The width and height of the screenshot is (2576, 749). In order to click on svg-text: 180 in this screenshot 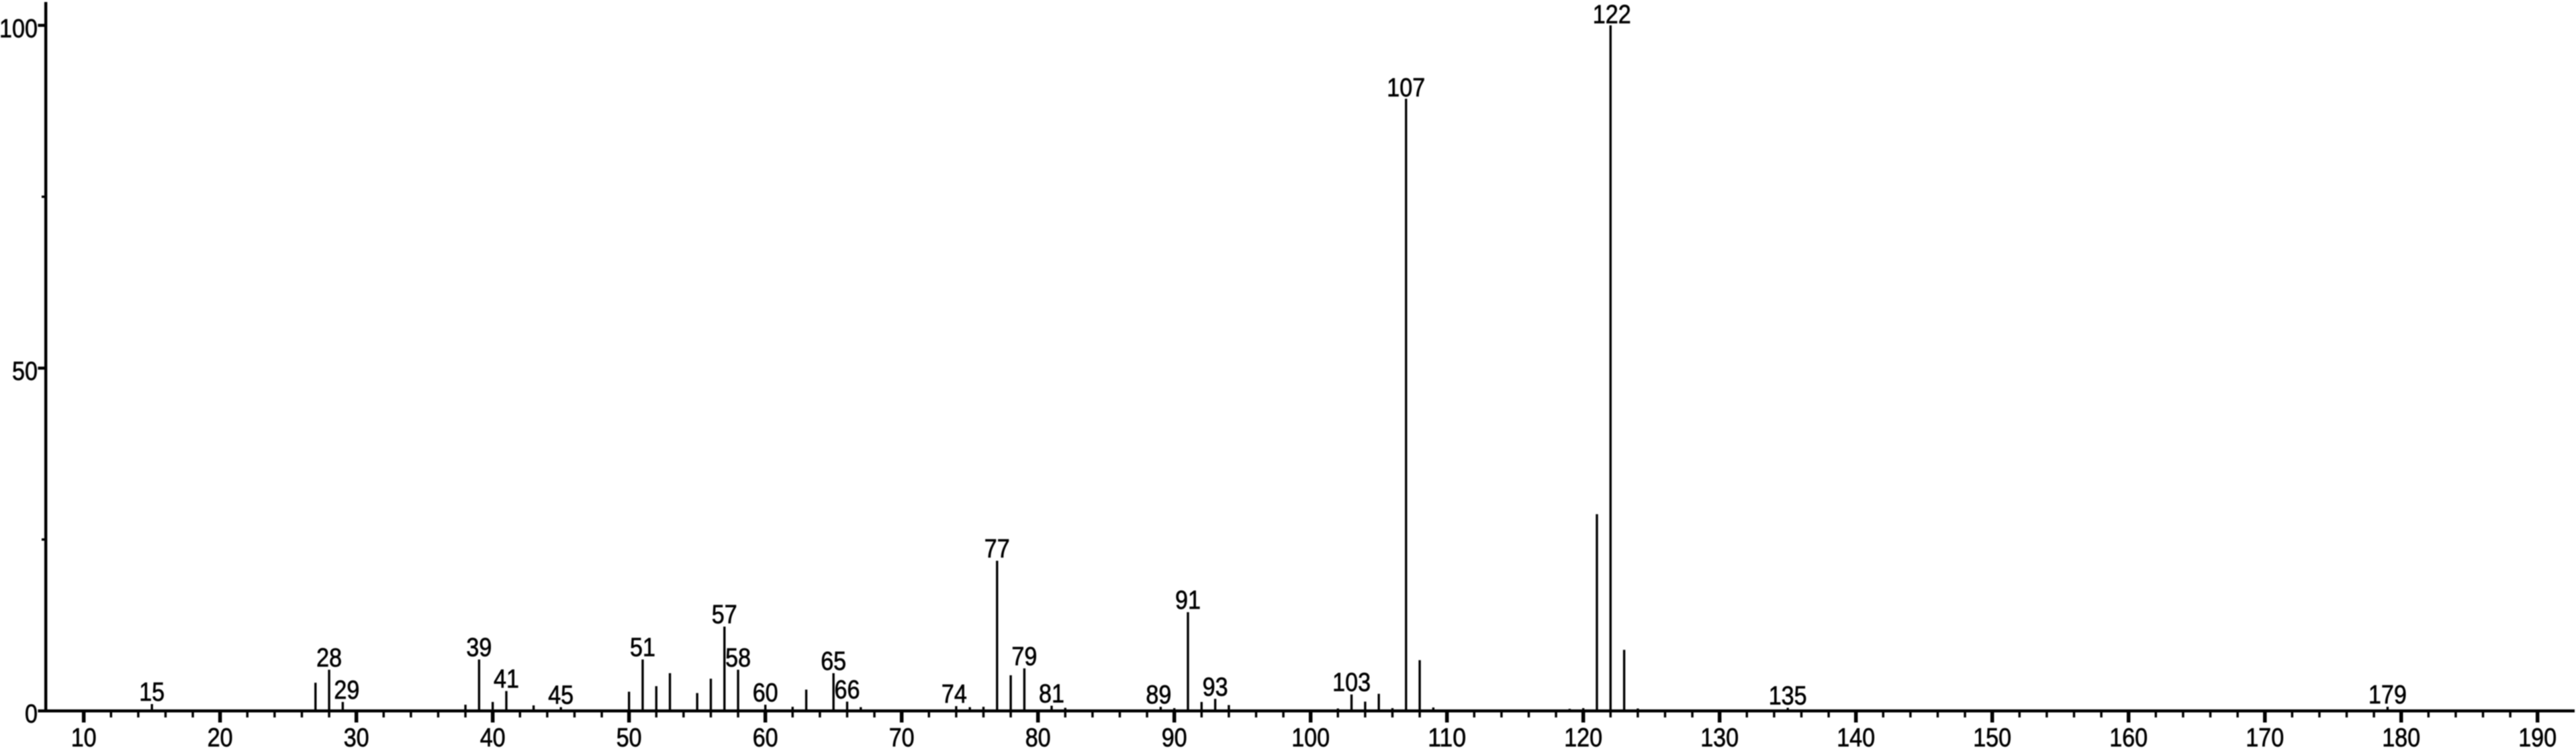, I will do `click(2401, 736)`.